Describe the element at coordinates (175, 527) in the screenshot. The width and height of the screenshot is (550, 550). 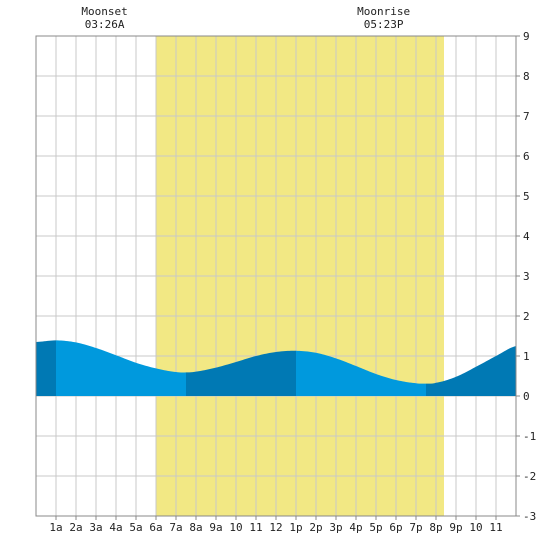
I see `x-tick-label: 7a` at that location.